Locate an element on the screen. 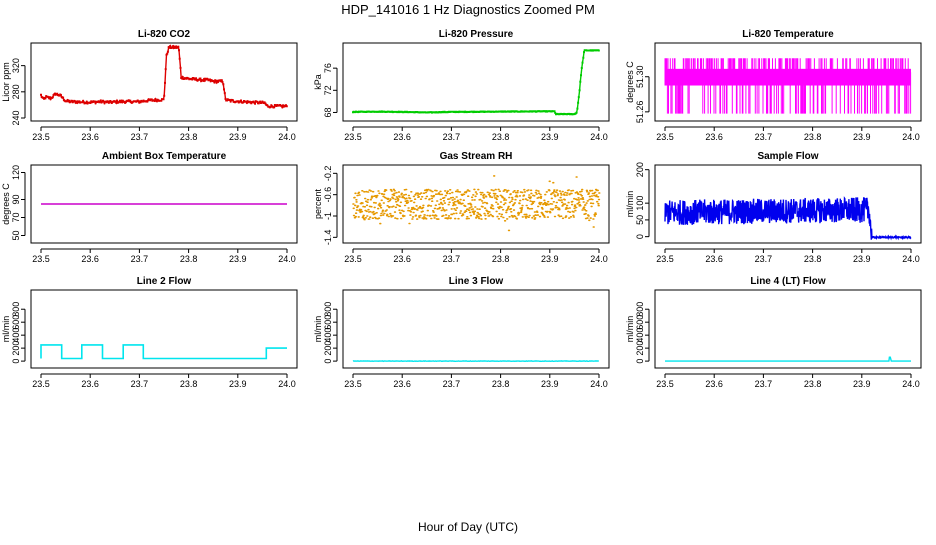 This screenshot has width=936, height=545. li-820-co2-markers is located at coordinates (164, 77).